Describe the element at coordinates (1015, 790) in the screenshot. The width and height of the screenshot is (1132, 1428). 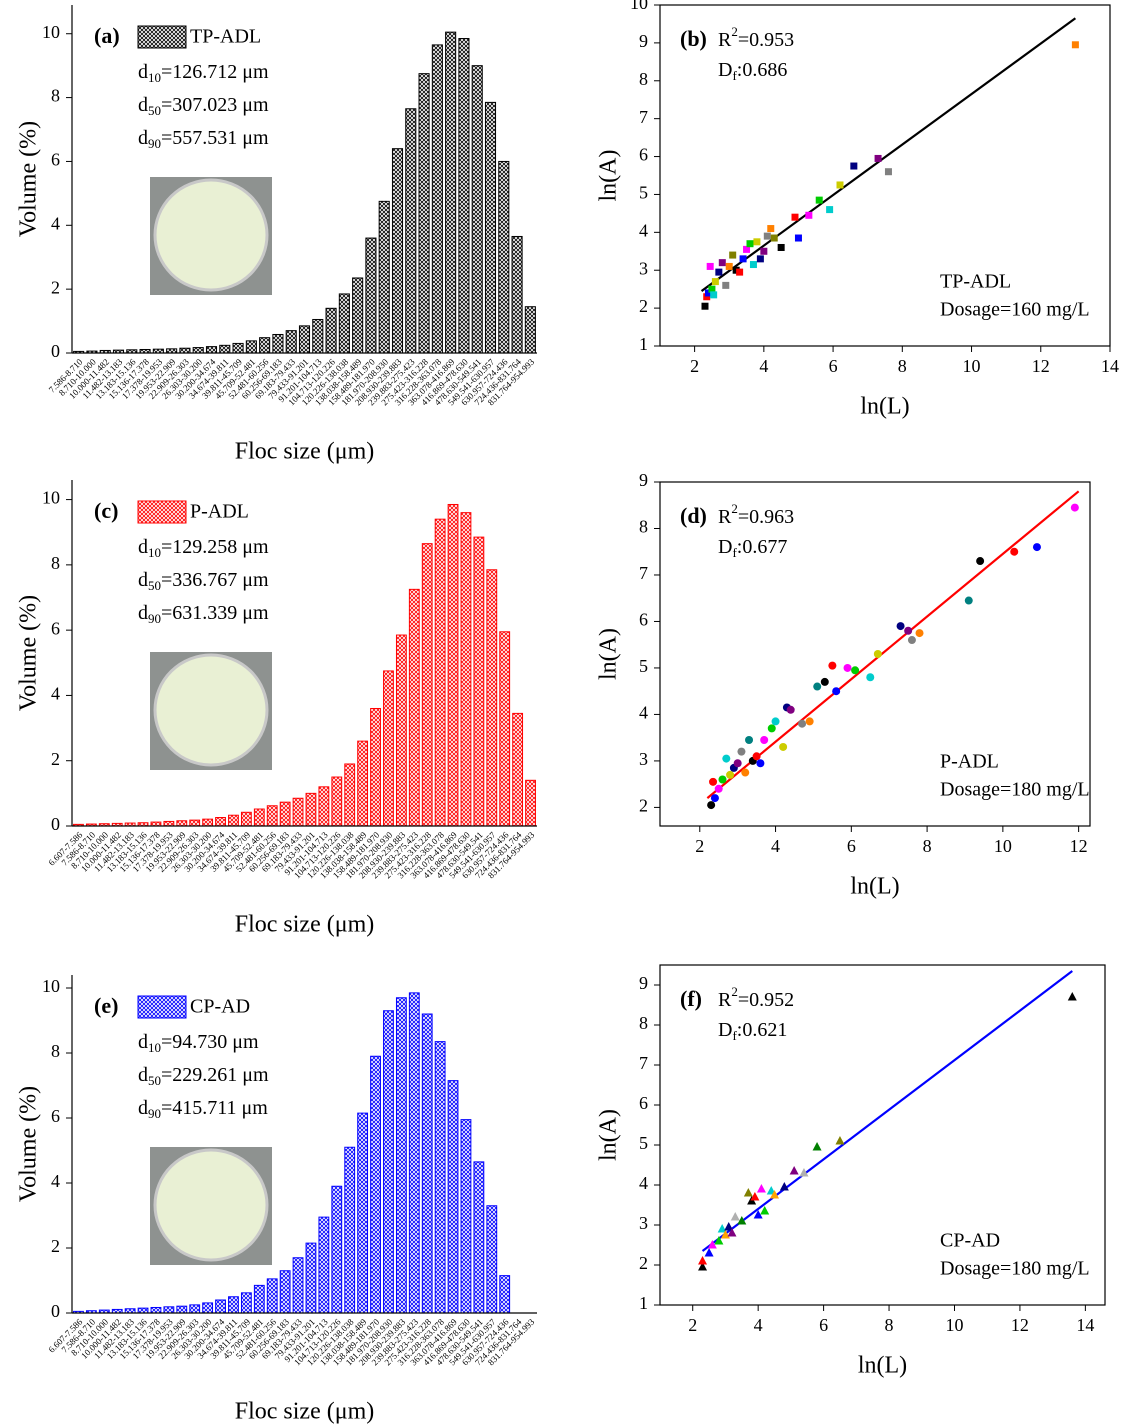
I see `annotation: Dosage=180 mg/L` at that location.